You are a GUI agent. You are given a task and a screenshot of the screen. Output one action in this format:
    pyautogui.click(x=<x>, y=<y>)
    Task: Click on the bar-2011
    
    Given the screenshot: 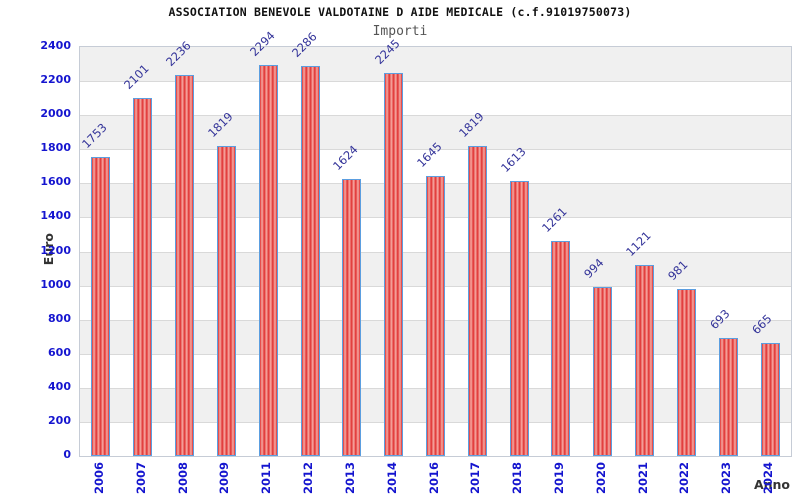 What is the action you would take?
    pyautogui.click(x=268, y=260)
    